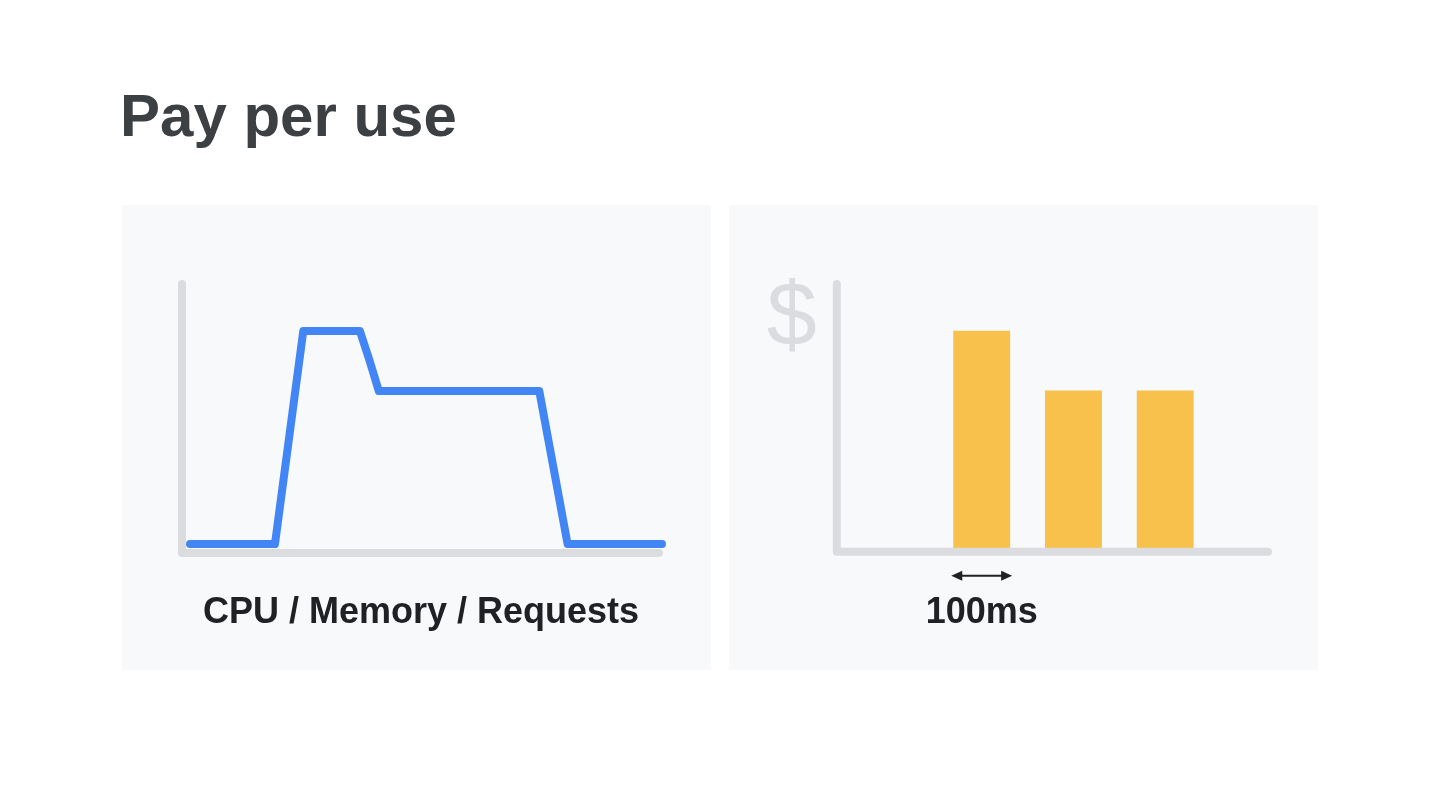 This screenshot has width=1440, height=810. What do you see at coordinates (791, 314) in the screenshot?
I see `y-axis-title: $` at bounding box center [791, 314].